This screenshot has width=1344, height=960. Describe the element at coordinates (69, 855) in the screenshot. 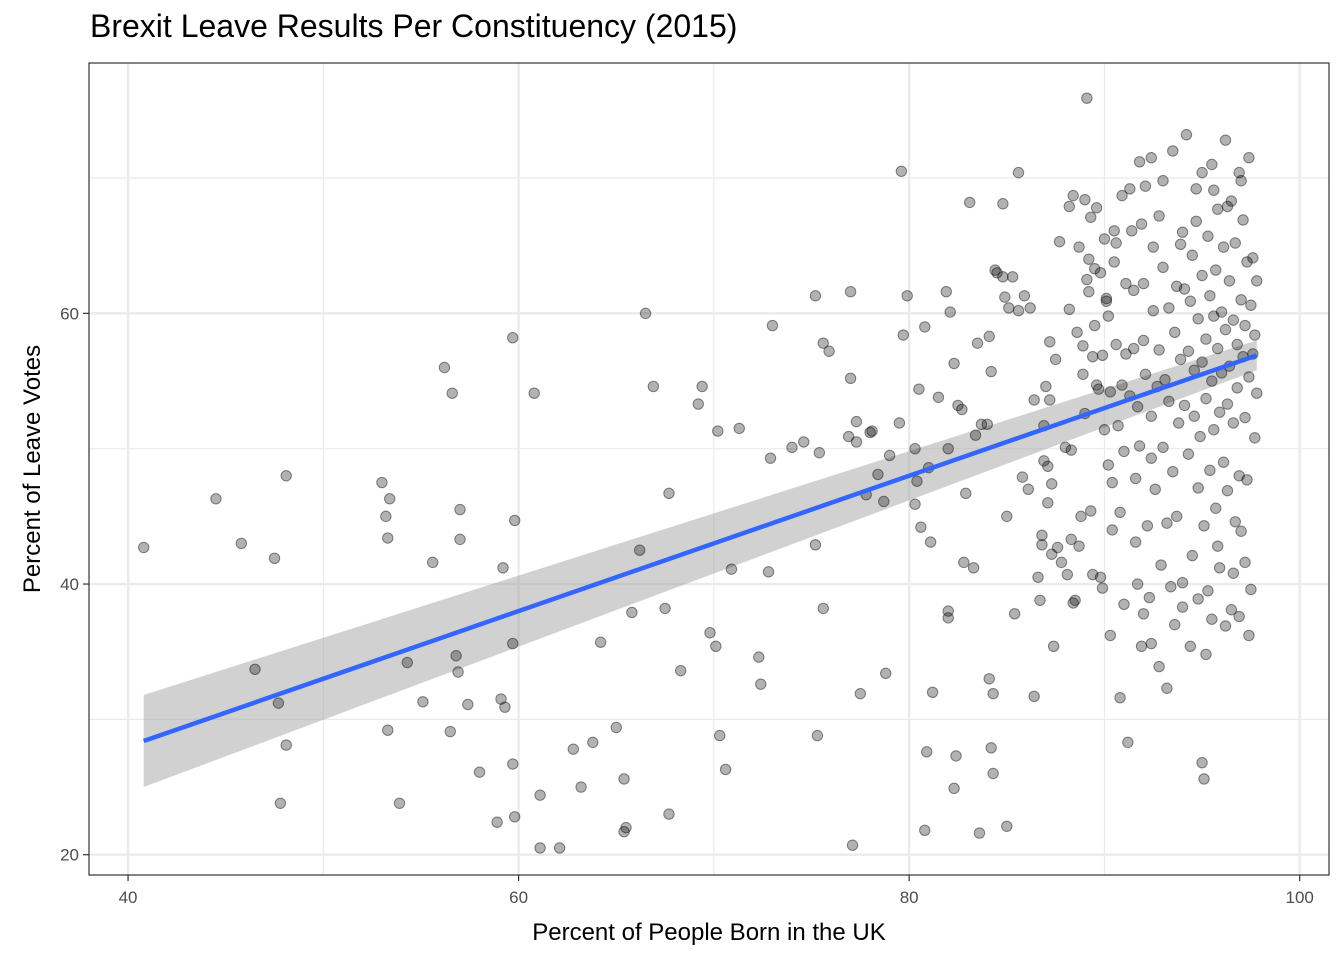

I see `y-tick-label: 20` at that location.